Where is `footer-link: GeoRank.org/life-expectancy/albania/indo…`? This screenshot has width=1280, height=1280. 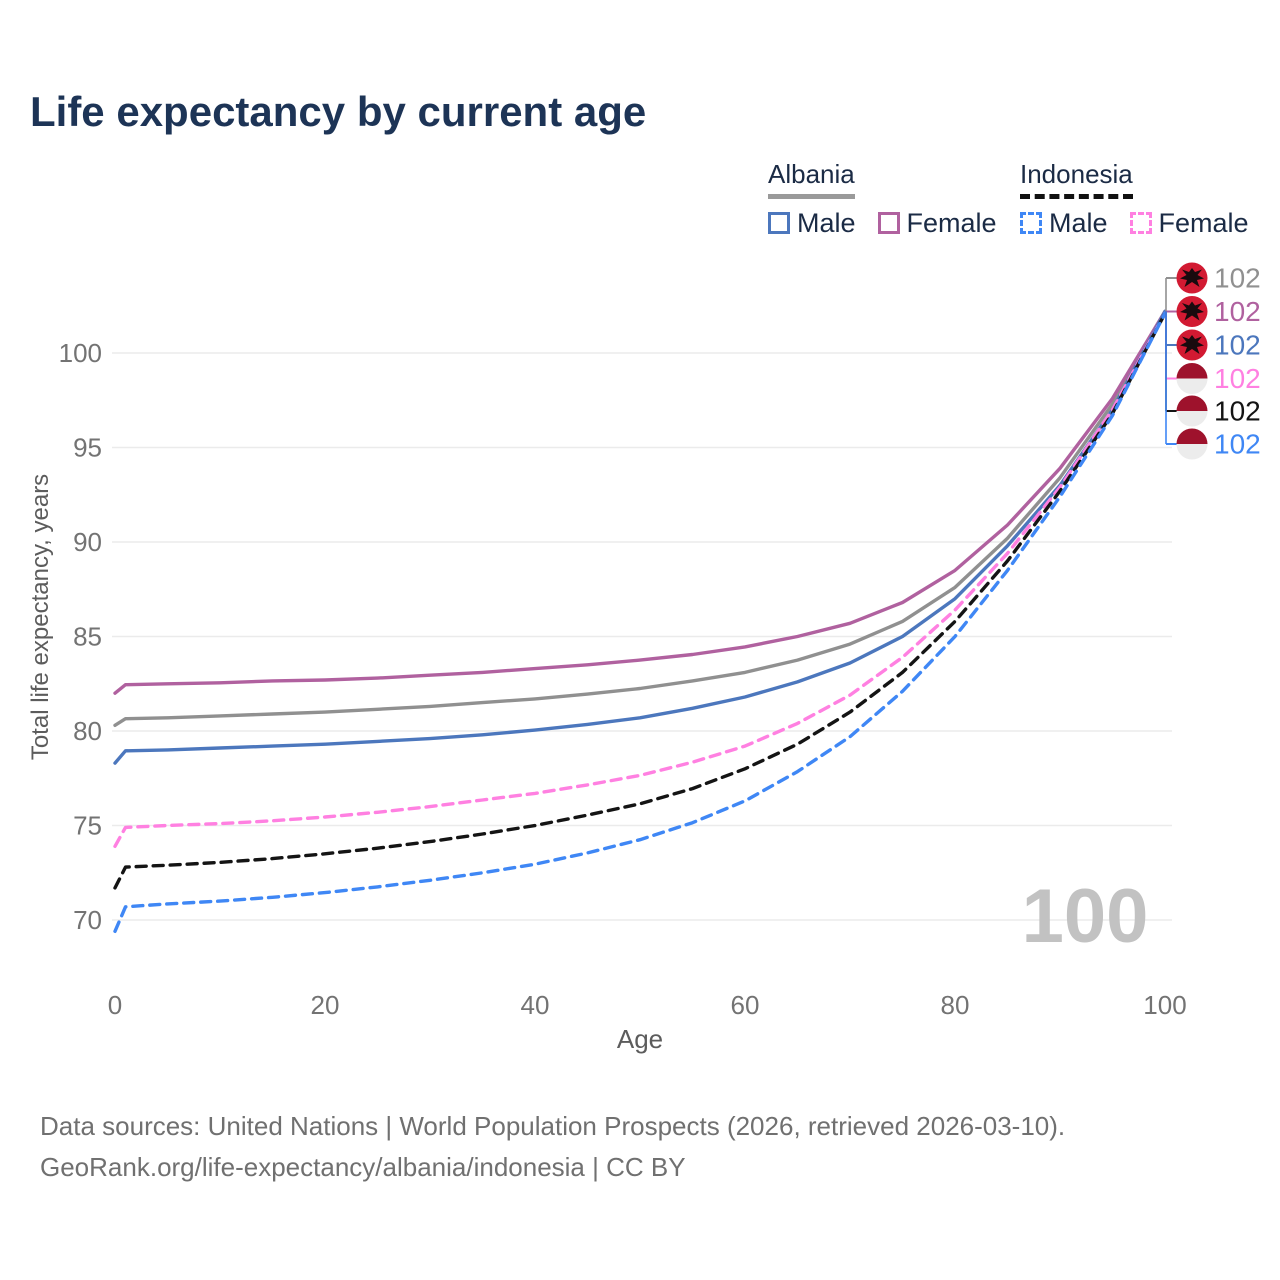 footer-link: GeoRank.org/life-expectancy/albania/indo… is located at coordinates (363, 1167).